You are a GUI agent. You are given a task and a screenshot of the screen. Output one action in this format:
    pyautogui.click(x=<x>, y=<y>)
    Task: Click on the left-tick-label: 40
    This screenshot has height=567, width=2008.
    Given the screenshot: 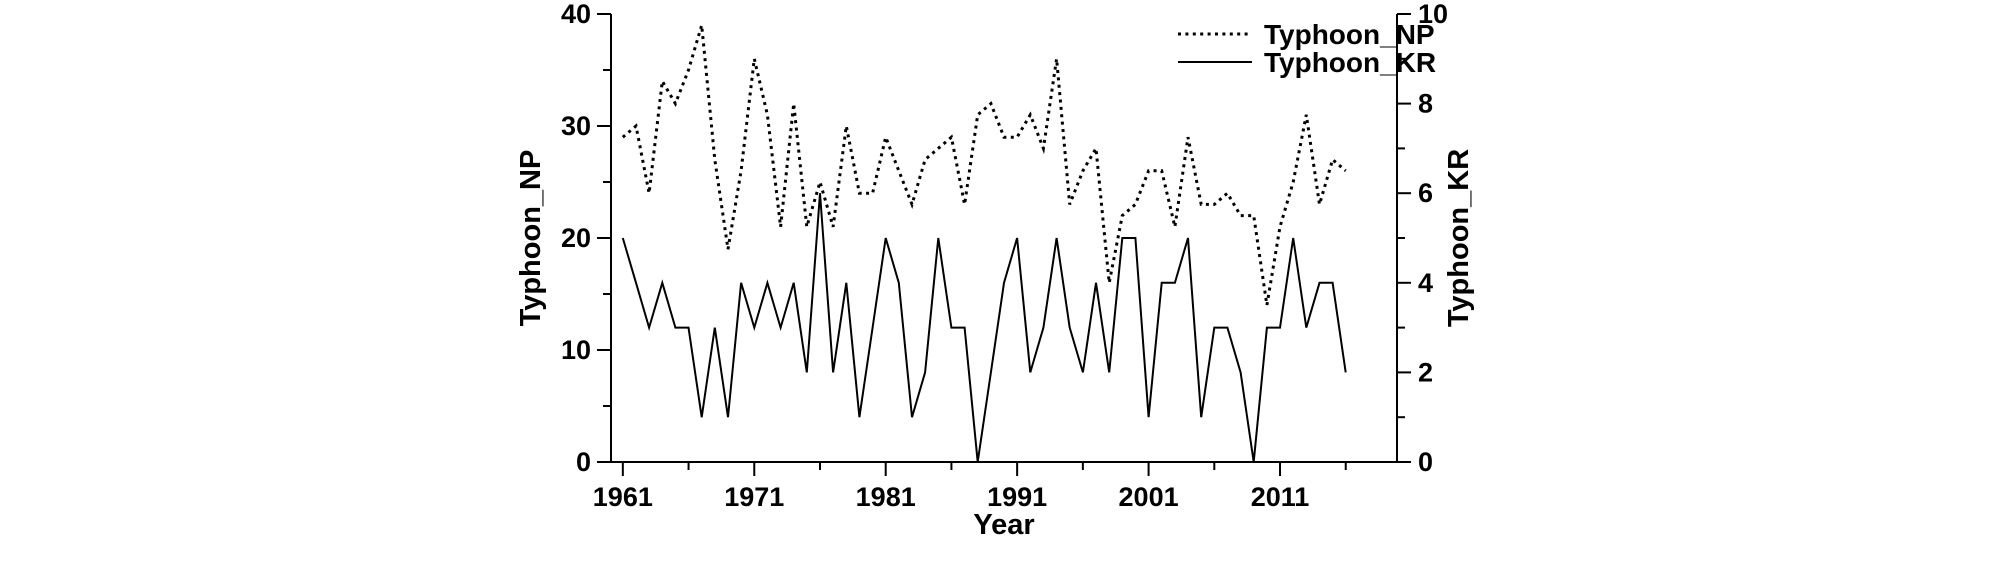 What is the action you would take?
    pyautogui.click(x=576, y=14)
    